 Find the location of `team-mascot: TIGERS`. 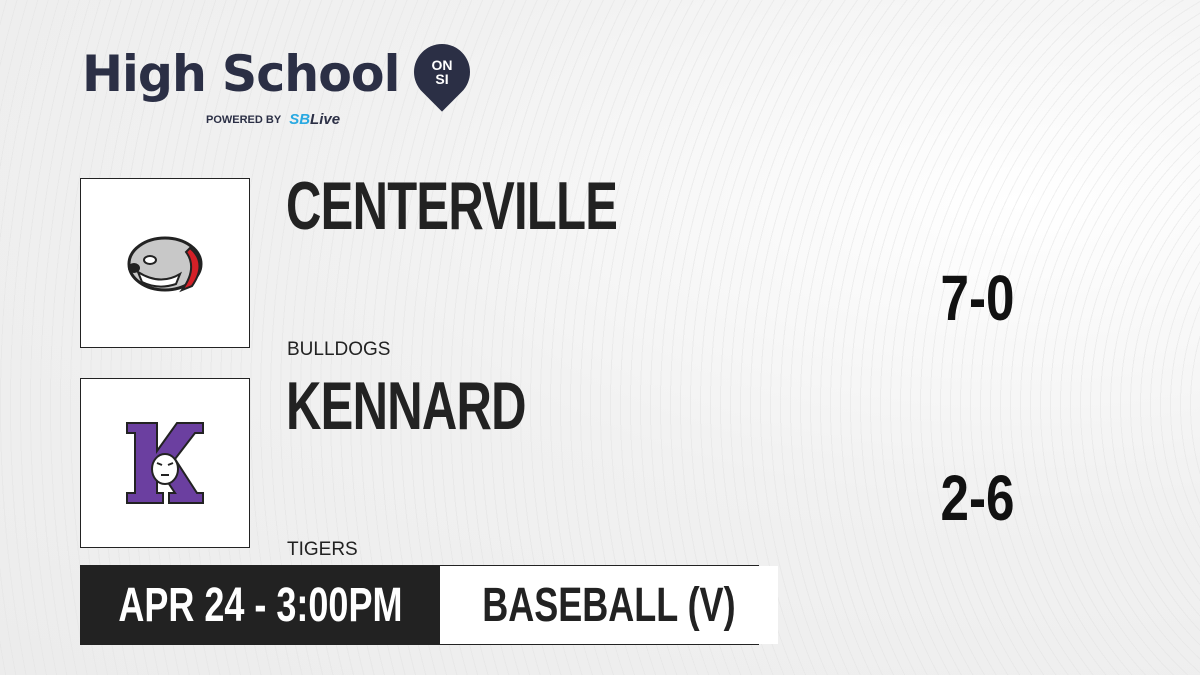

team-mascot: TIGERS is located at coordinates (322, 549).